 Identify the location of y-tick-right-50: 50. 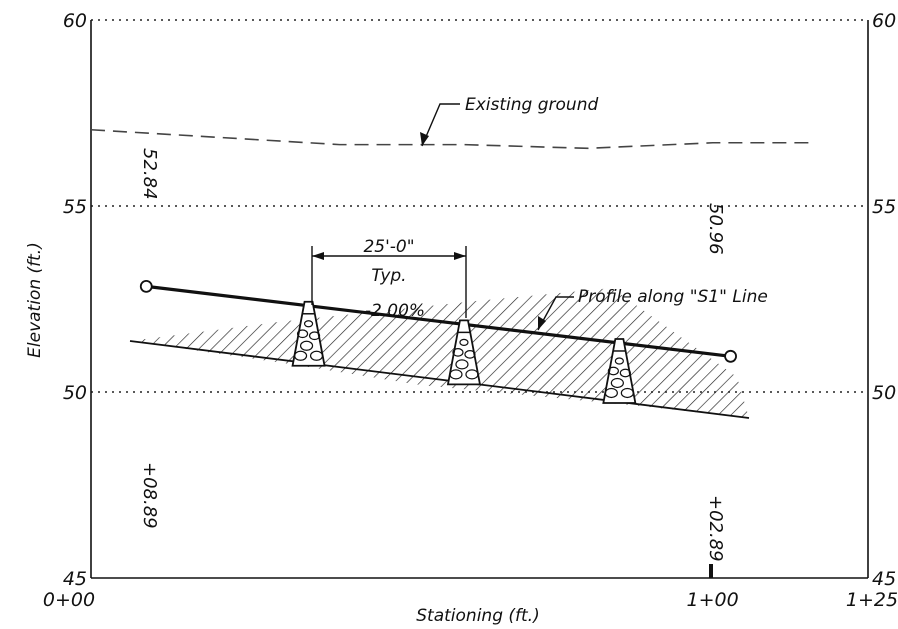
(884, 393).